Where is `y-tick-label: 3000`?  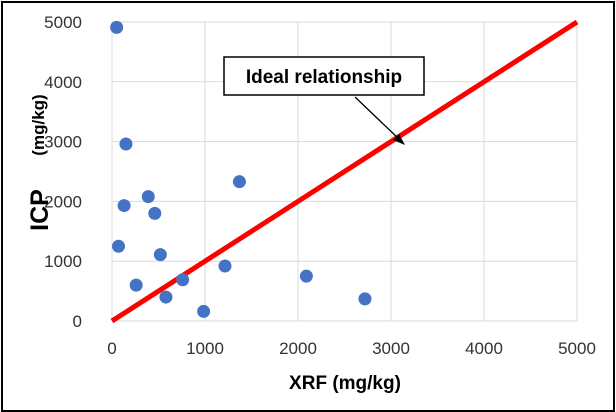 y-tick-label: 3000 is located at coordinates (63, 142).